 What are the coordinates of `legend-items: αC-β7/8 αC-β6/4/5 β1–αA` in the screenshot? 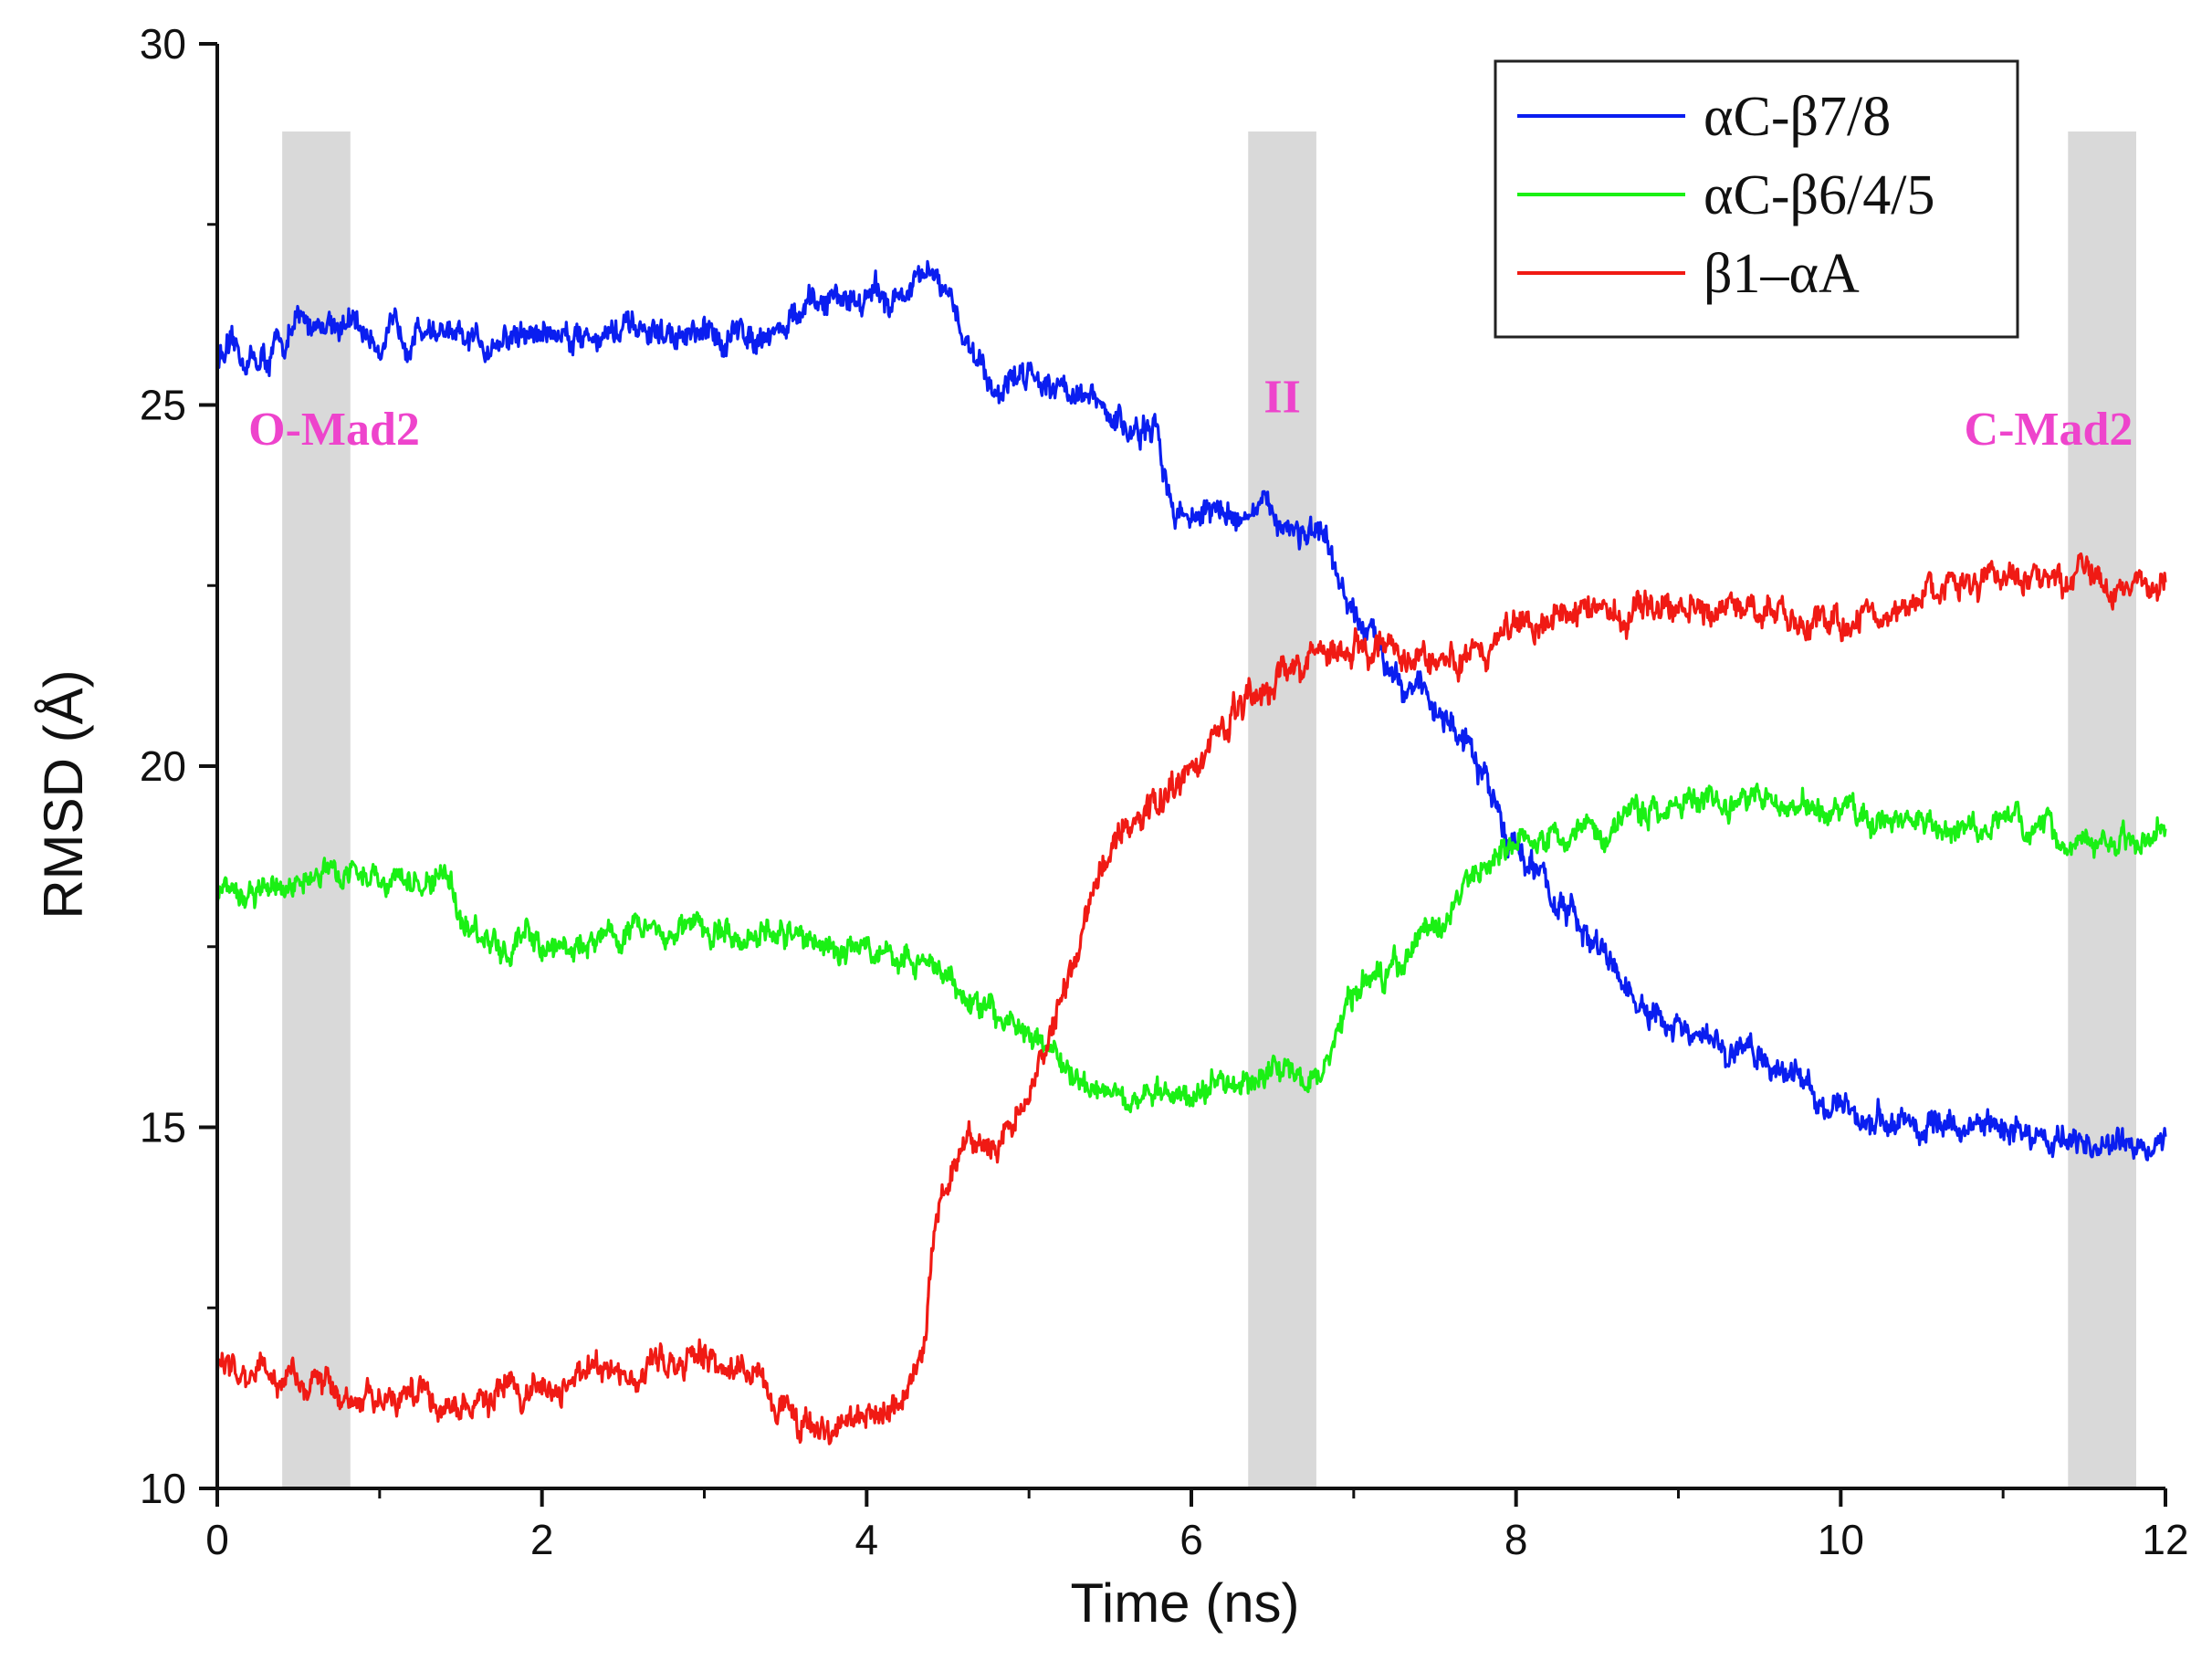 It's located at (1725, 195).